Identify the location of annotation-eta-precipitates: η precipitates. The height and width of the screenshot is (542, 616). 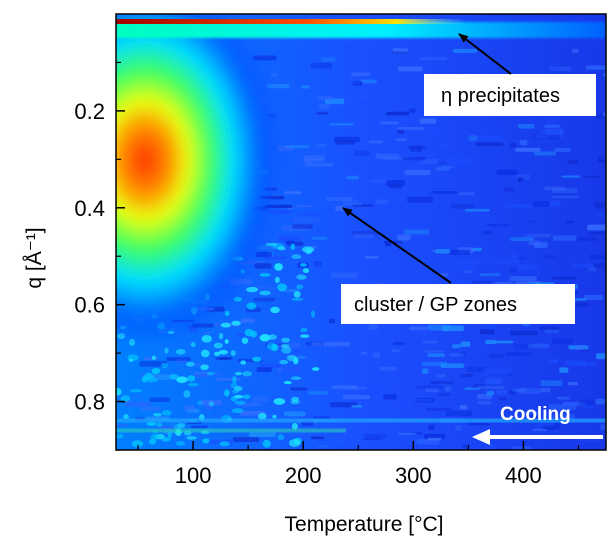
(510, 74).